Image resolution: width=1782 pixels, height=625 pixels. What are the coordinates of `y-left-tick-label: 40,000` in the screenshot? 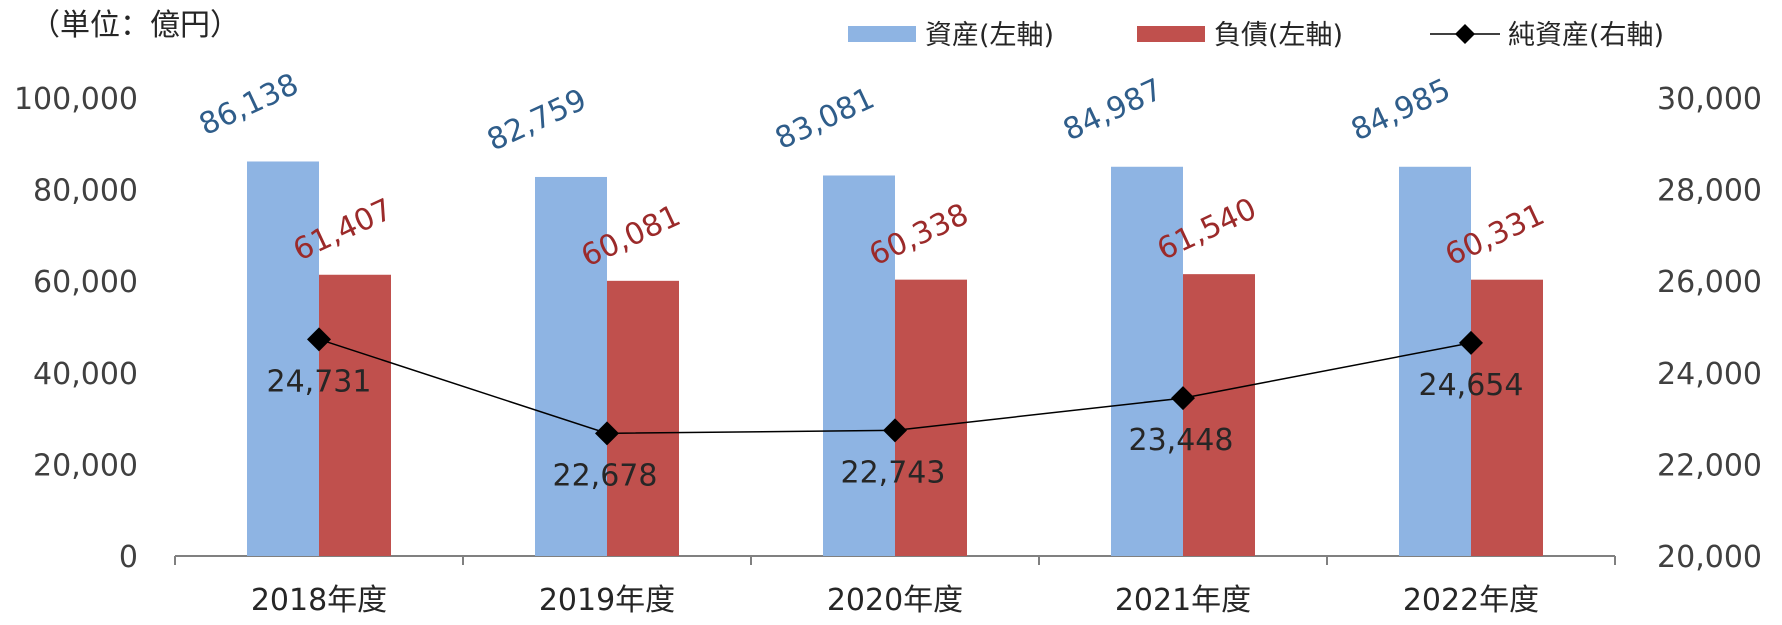 It's located at (85, 374).